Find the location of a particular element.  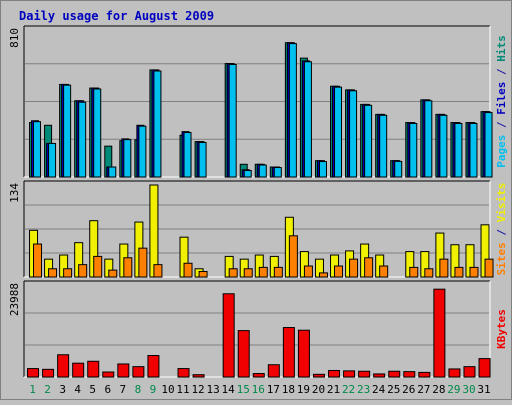

x-tick-label: 1 is located at coordinates (32, 389).